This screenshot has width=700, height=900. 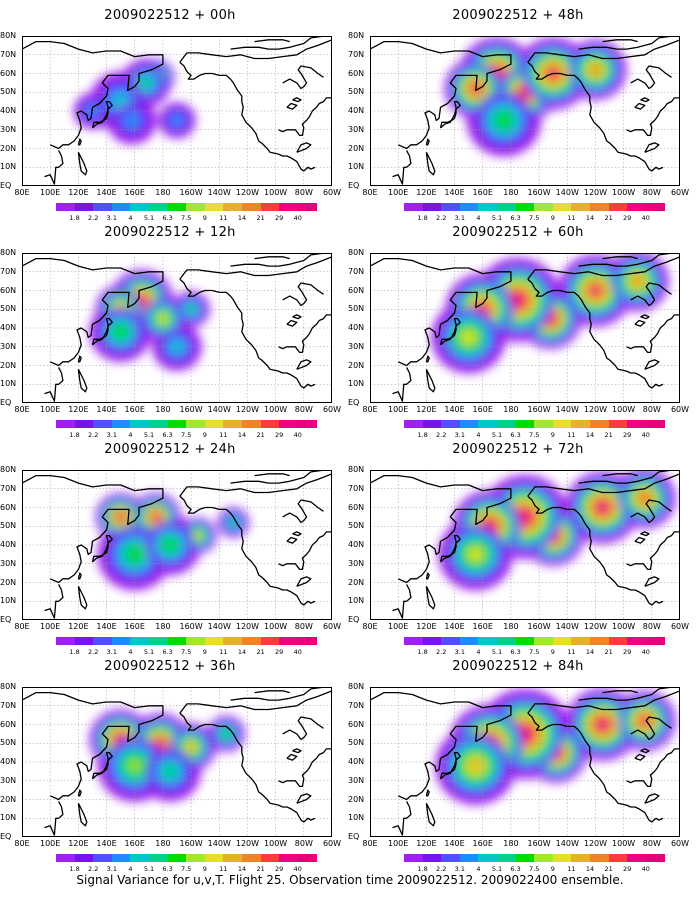 I want to click on y-tick-label: 70N, so click(x=8, y=271).